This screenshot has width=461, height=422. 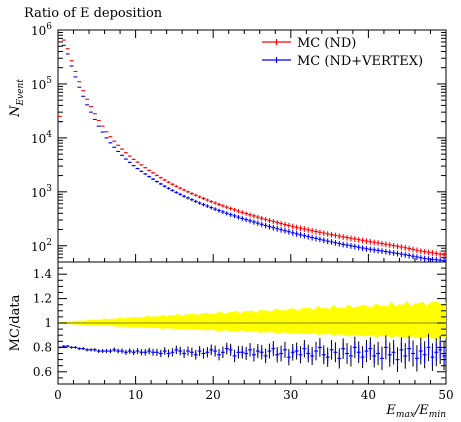 I want to click on bottom-y-tick-label-3: 1.2, so click(x=42, y=299).